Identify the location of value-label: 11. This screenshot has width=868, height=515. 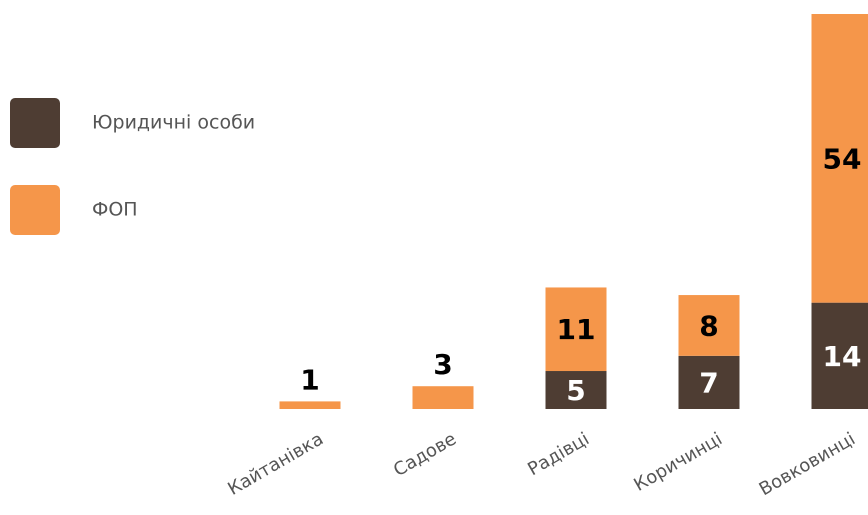
(576, 329).